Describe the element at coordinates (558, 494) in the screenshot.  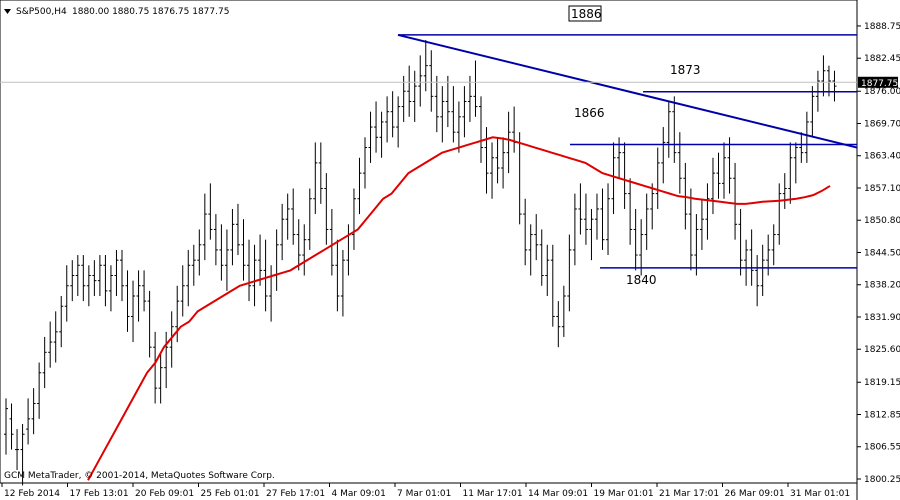
I see `x-tick-label: 14 Mar 09:01` at that location.